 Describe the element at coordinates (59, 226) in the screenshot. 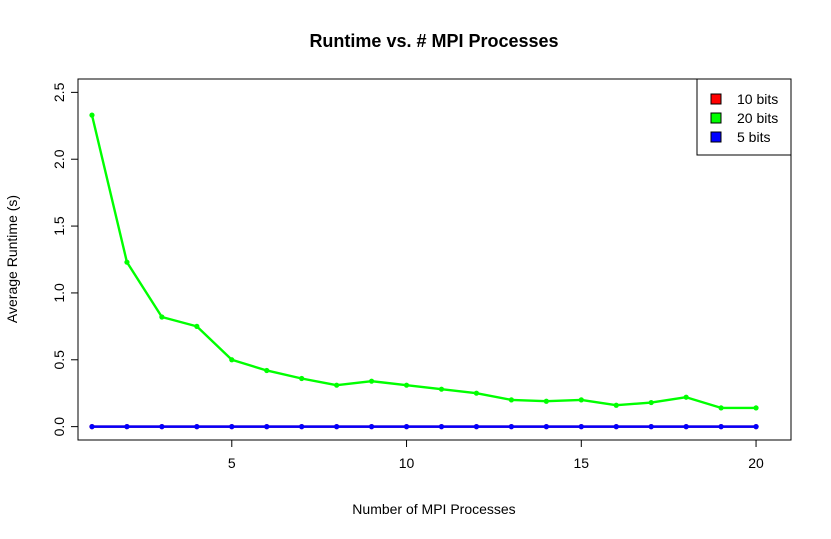

I see `y-tick-label: 1.5` at that location.